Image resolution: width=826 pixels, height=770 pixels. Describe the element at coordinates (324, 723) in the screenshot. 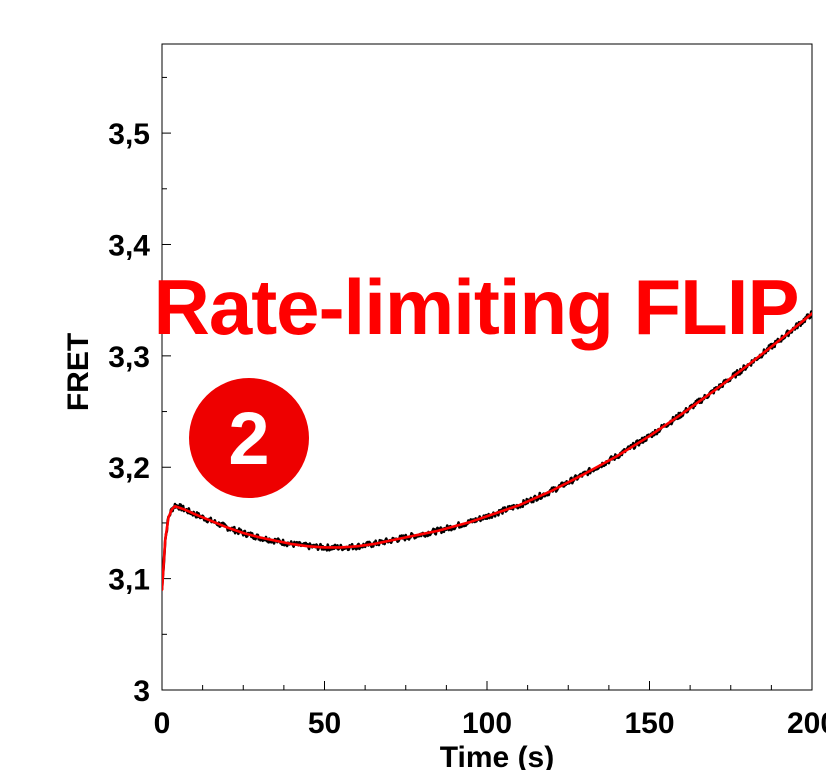

I see `x-tick-label: 50` at that location.